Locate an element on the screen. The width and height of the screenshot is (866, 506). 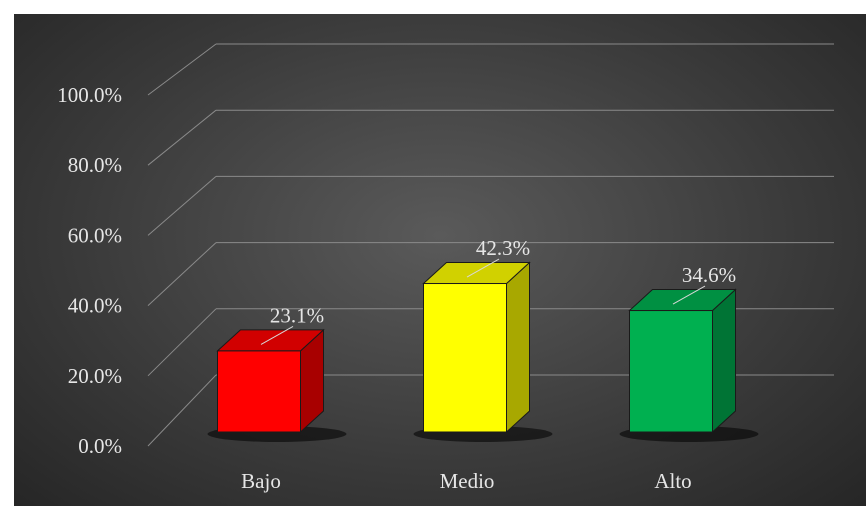
y-tick-label: 40.0% is located at coordinates (95, 306).